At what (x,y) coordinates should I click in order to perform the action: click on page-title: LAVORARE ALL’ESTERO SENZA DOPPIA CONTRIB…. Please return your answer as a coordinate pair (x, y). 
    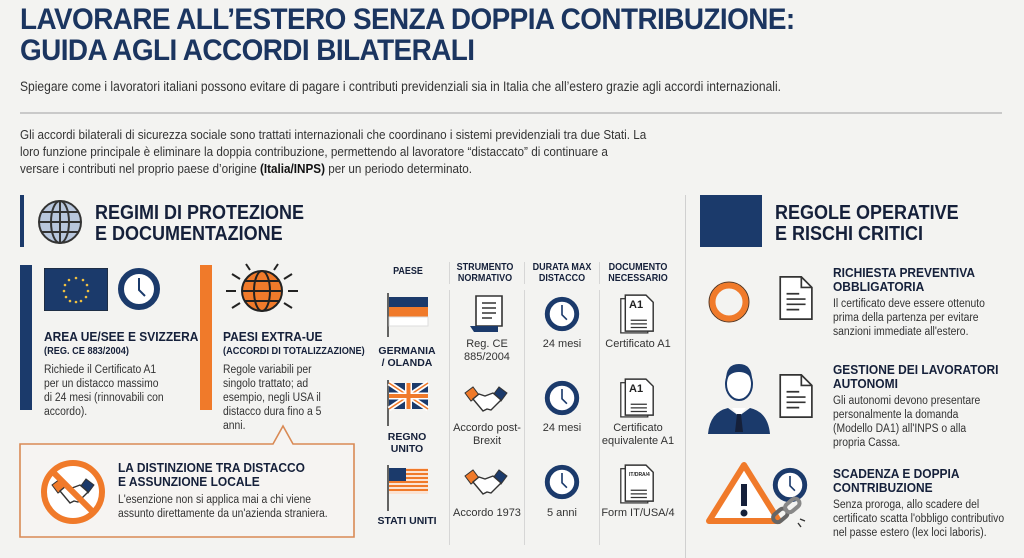
    Looking at the image, I should click on (407, 35).